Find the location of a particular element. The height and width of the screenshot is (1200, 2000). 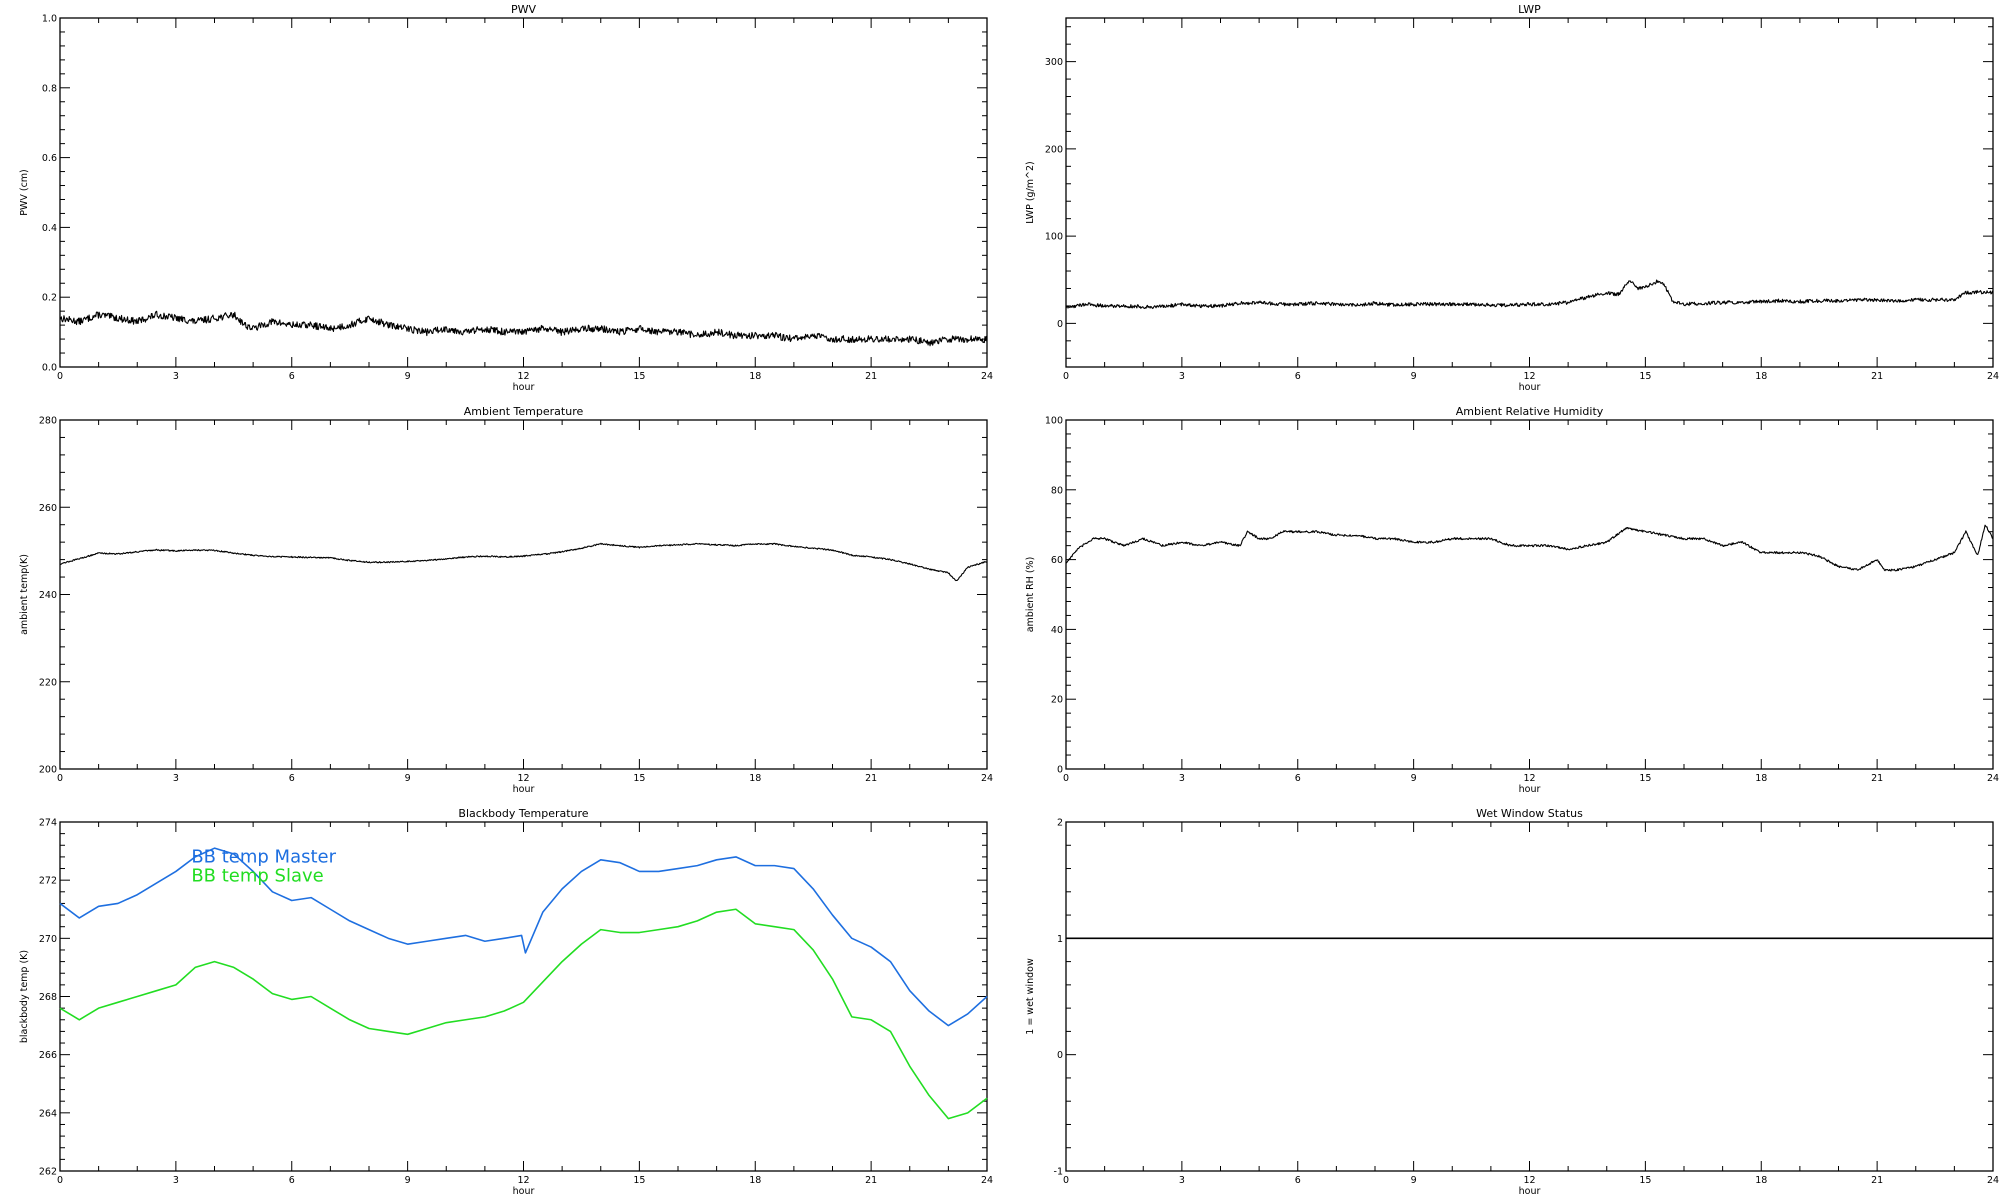

plot-title: LWP is located at coordinates (1529, 9).